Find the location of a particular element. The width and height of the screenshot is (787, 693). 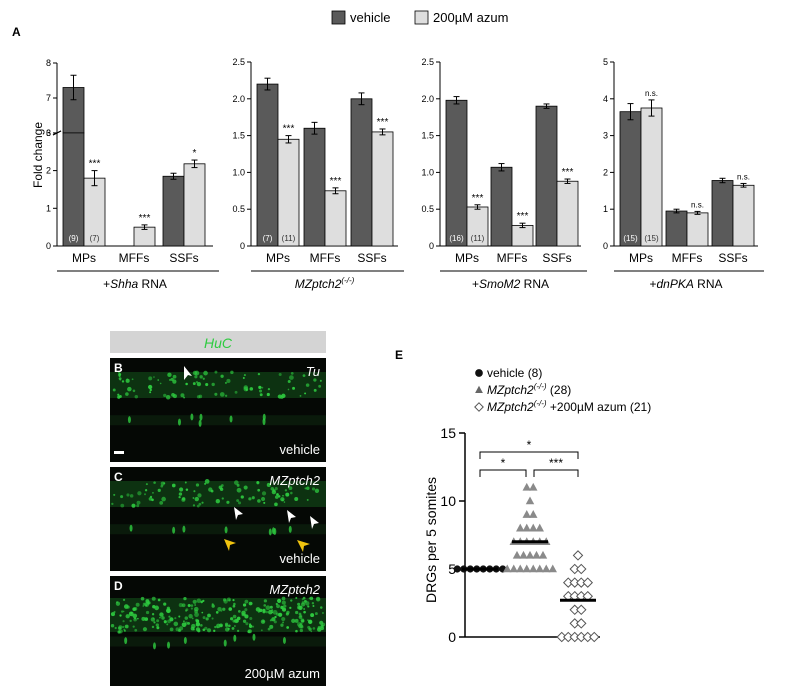

significance-label: n.s. is located at coordinates (743, 176).